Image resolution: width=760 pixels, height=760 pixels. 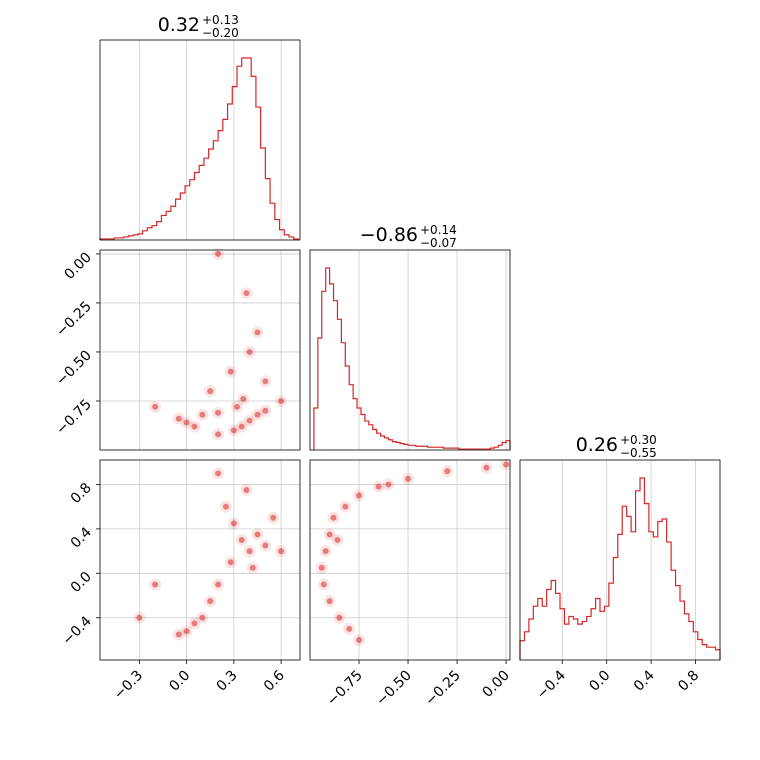 What do you see at coordinates (644, 680) in the screenshot?
I see `x-tick-label: 0.4` at bounding box center [644, 680].